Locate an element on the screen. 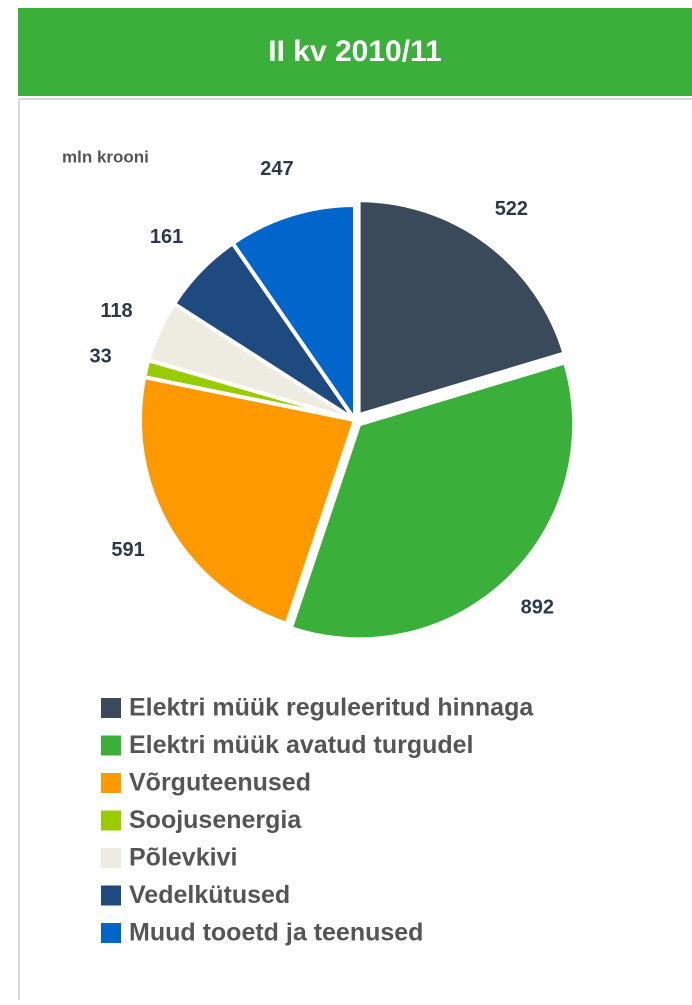 This screenshot has width=692, height=1005. data-label: 118 is located at coordinates (116, 311).